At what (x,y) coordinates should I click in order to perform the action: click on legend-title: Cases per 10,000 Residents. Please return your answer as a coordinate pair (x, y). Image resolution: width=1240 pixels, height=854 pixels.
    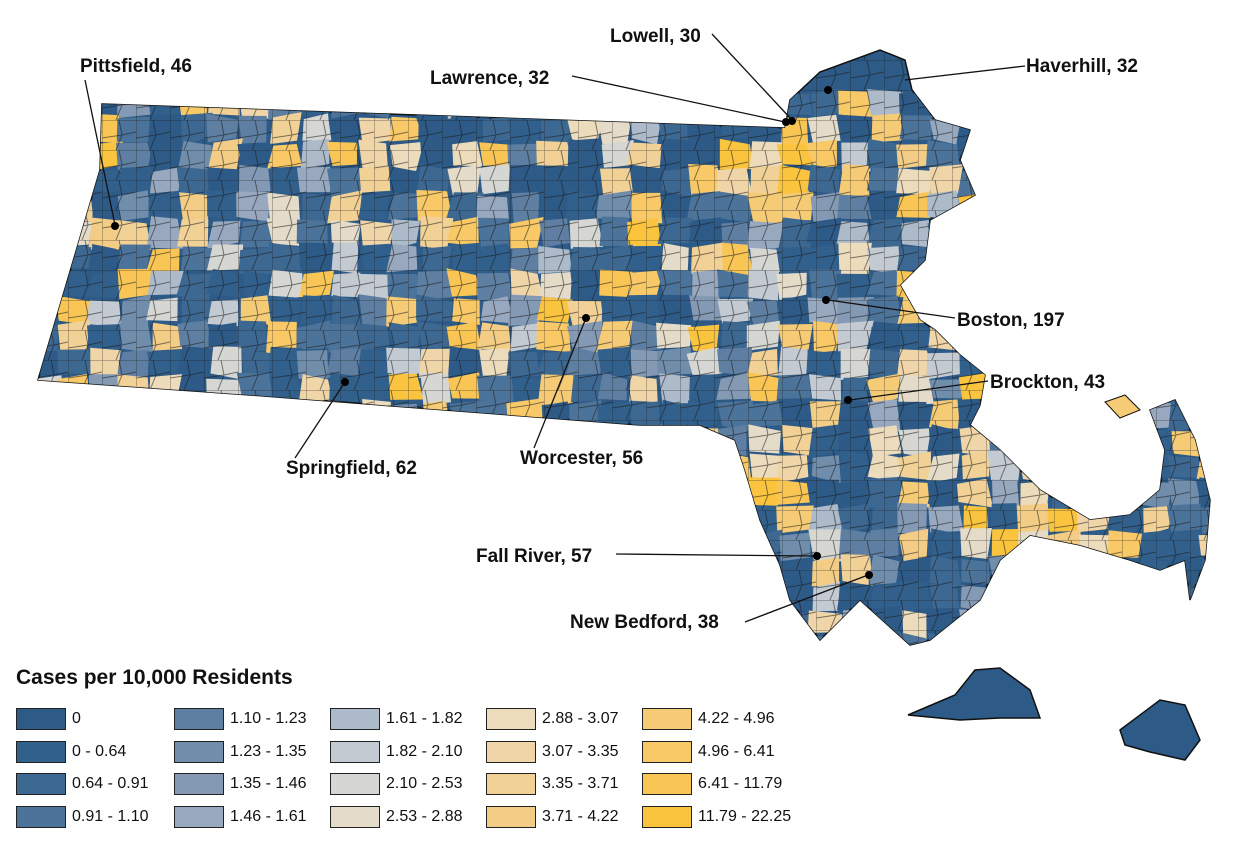
    Looking at the image, I should click on (154, 677).